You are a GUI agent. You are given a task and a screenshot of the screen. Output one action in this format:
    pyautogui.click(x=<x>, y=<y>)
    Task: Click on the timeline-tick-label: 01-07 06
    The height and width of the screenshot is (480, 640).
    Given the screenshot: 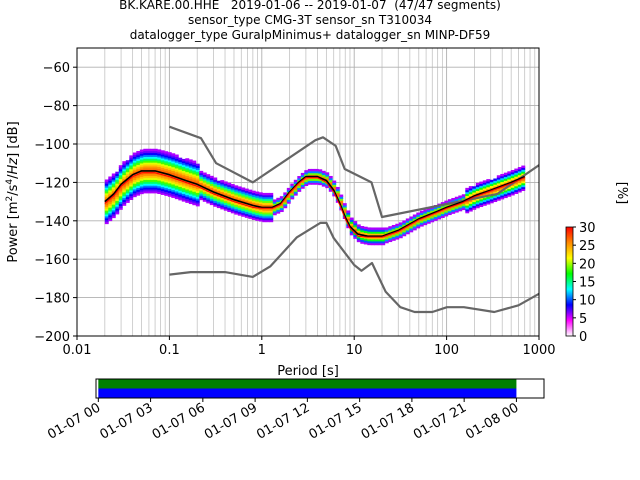 What is the action you would take?
    pyautogui.click(x=179, y=421)
    